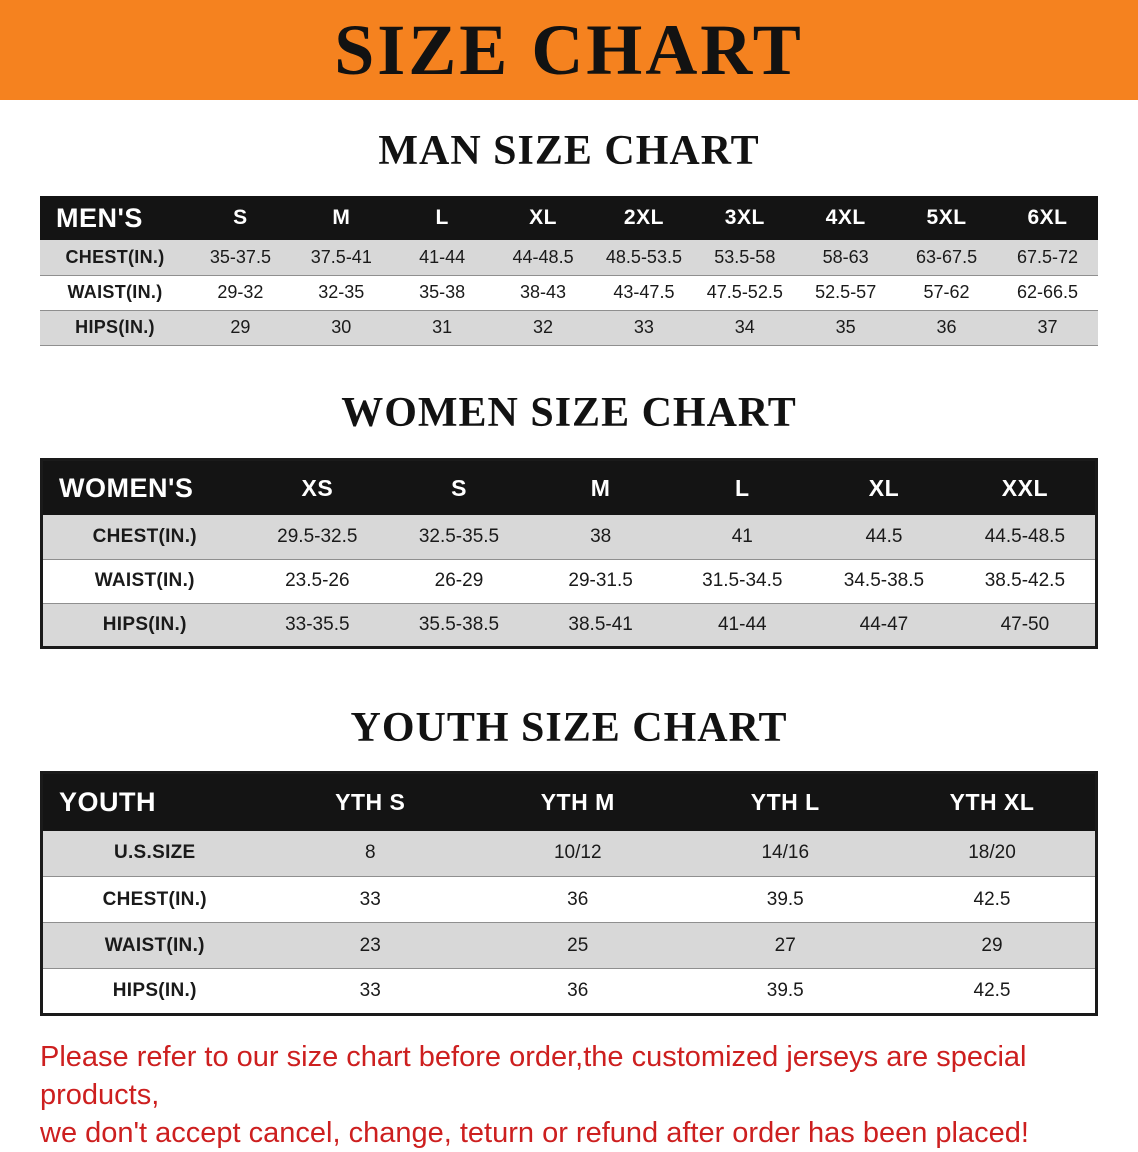  I want to click on womens-value-cell: 29.5-32.5, so click(317, 537).